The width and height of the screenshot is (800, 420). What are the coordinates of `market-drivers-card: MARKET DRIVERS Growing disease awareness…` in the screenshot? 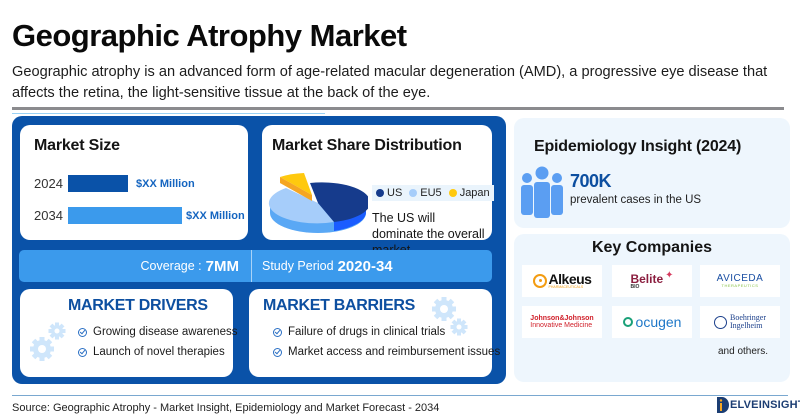 It's located at (128, 333).